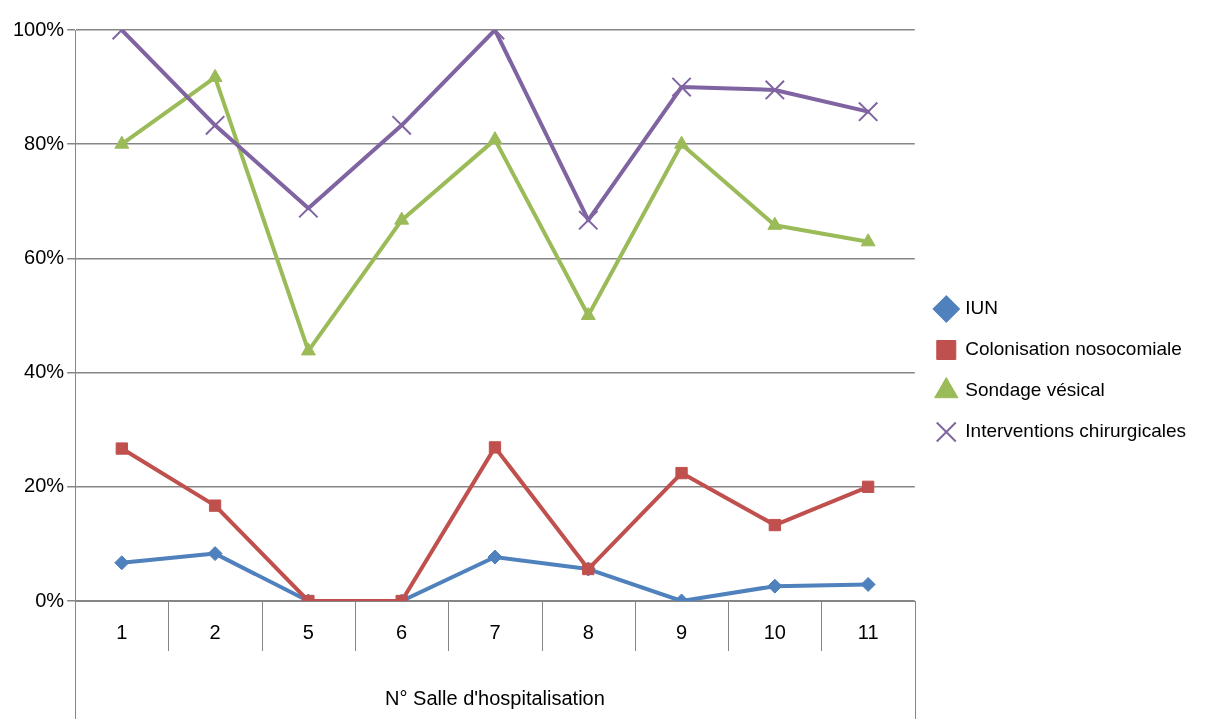  I want to click on legend-label: Colonisation nosocomiale, so click(1073, 349).